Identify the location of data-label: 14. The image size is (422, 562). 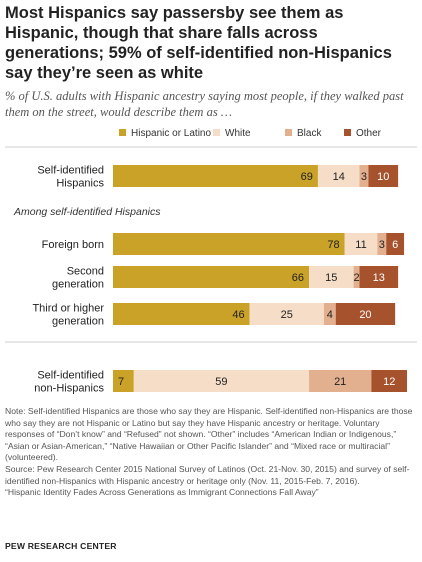
(339, 177).